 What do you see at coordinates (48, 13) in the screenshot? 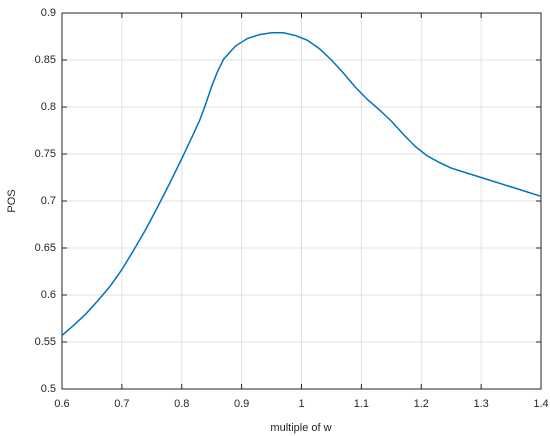
I see `y-tick-label: 0.9` at bounding box center [48, 13].